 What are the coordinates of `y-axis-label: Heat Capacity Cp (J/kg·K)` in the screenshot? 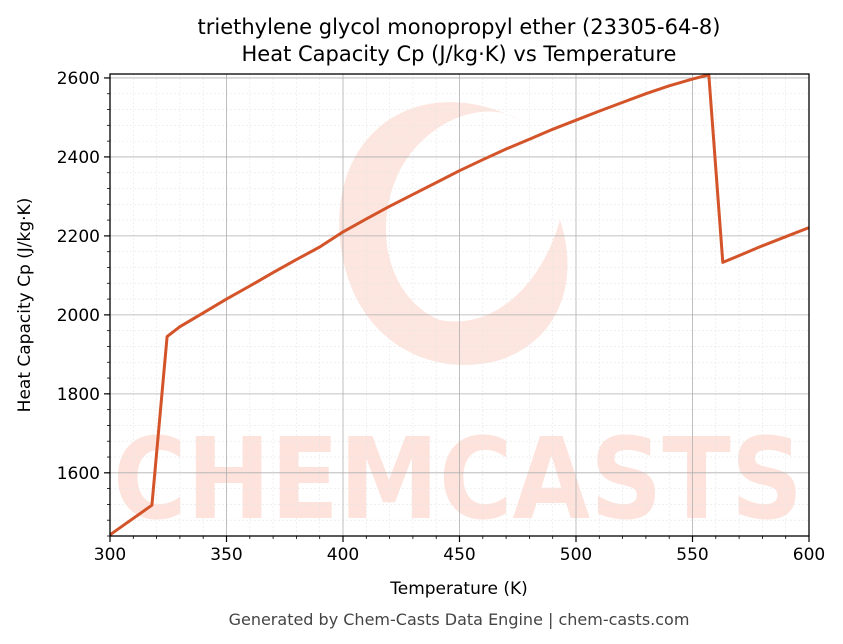 It's located at (25, 305).